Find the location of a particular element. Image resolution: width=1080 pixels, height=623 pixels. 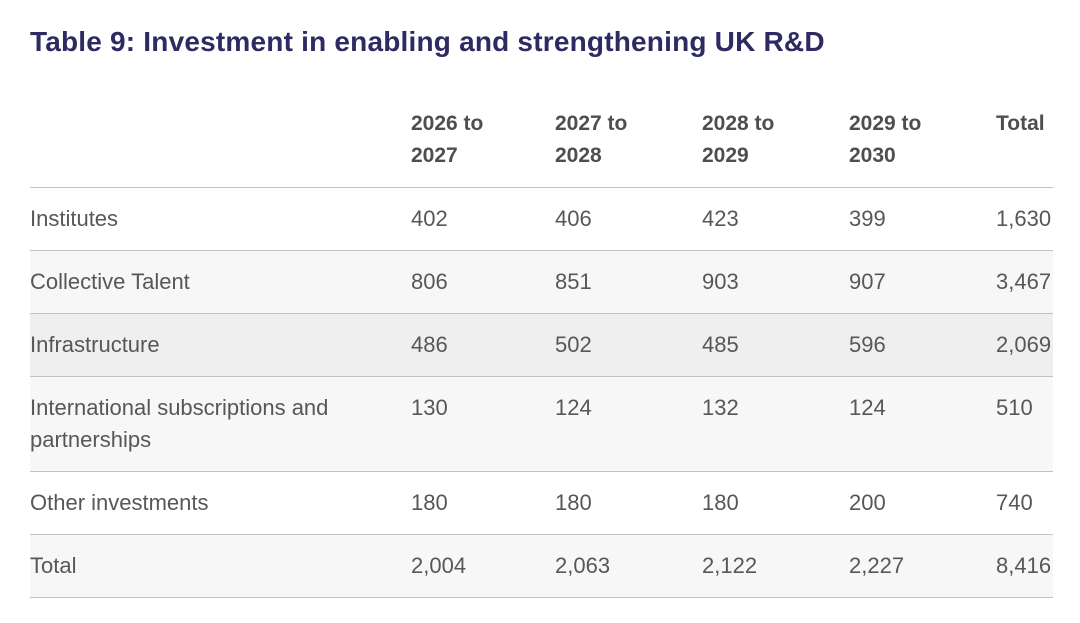

table-row-institutes: Institutes 402 406 423 399 1,630 is located at coordinates (541, 219).